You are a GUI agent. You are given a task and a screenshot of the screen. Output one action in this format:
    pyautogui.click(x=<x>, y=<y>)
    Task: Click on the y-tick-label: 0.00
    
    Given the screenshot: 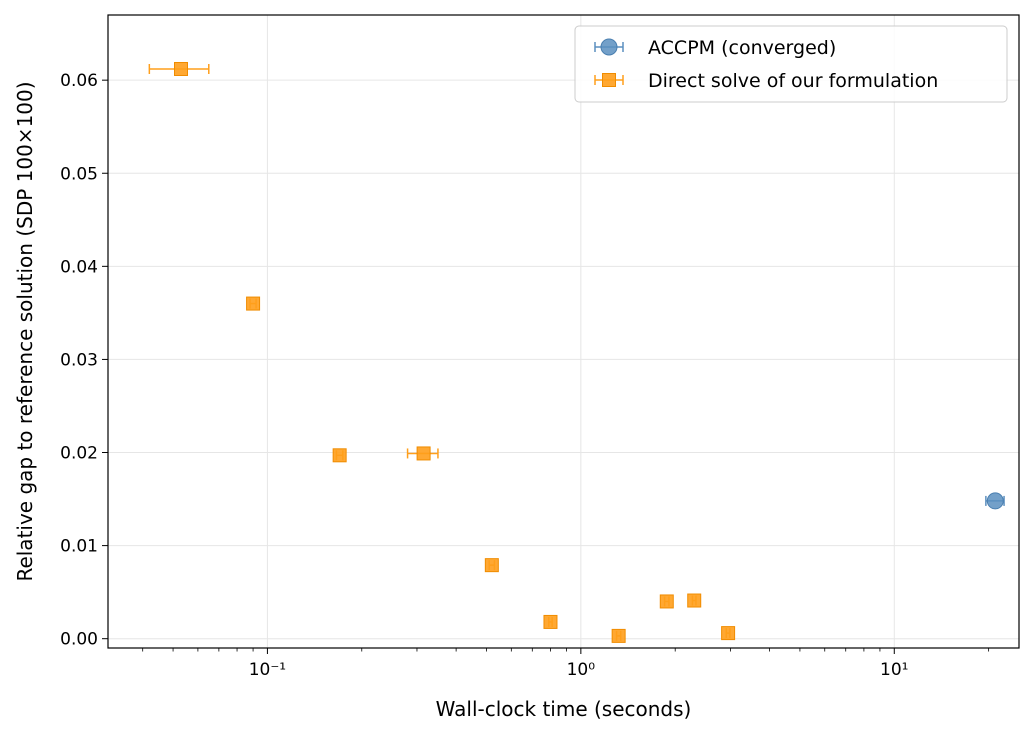 What is the action you would take?
    pyautogui.click(x=79, y=640)
    